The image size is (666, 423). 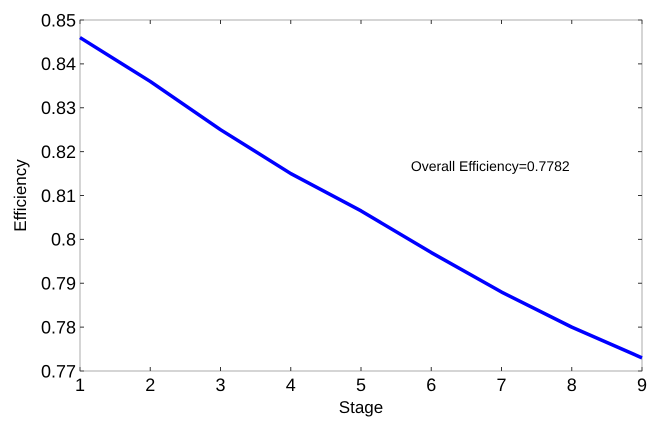 What do you see at coordinates (361, 407) in the screenshot?
I see `x-axis-title: Stage` at bounding box center [361, 407].